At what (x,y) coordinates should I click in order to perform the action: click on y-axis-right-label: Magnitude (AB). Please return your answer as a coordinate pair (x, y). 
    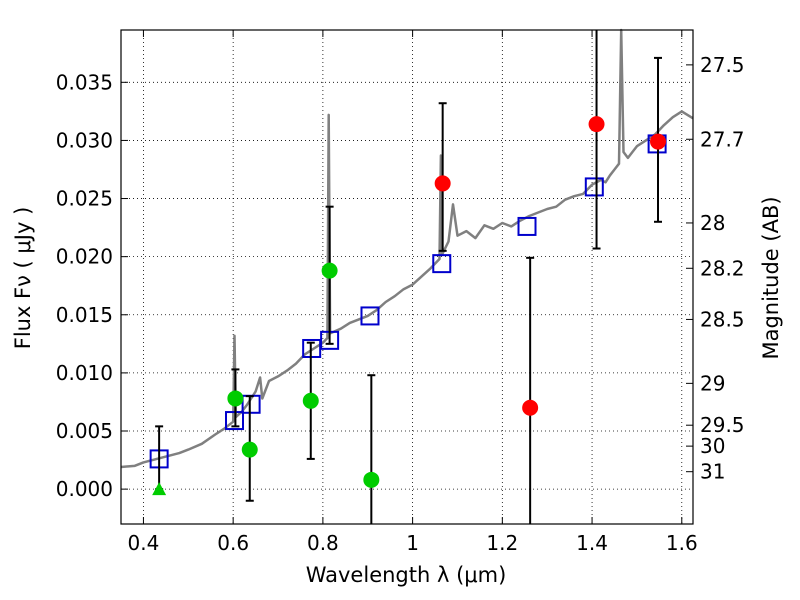
    Looking at the image, I should click on (771, 277).